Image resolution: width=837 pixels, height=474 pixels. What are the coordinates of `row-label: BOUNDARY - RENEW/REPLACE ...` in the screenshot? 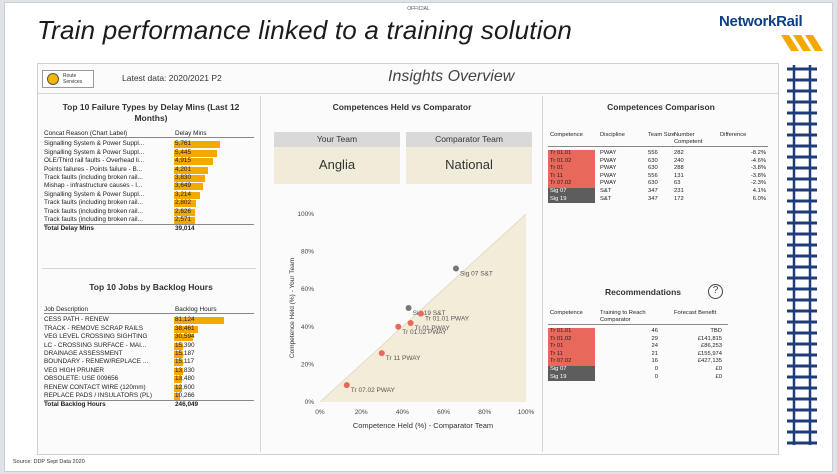 It's located at (96, 362).